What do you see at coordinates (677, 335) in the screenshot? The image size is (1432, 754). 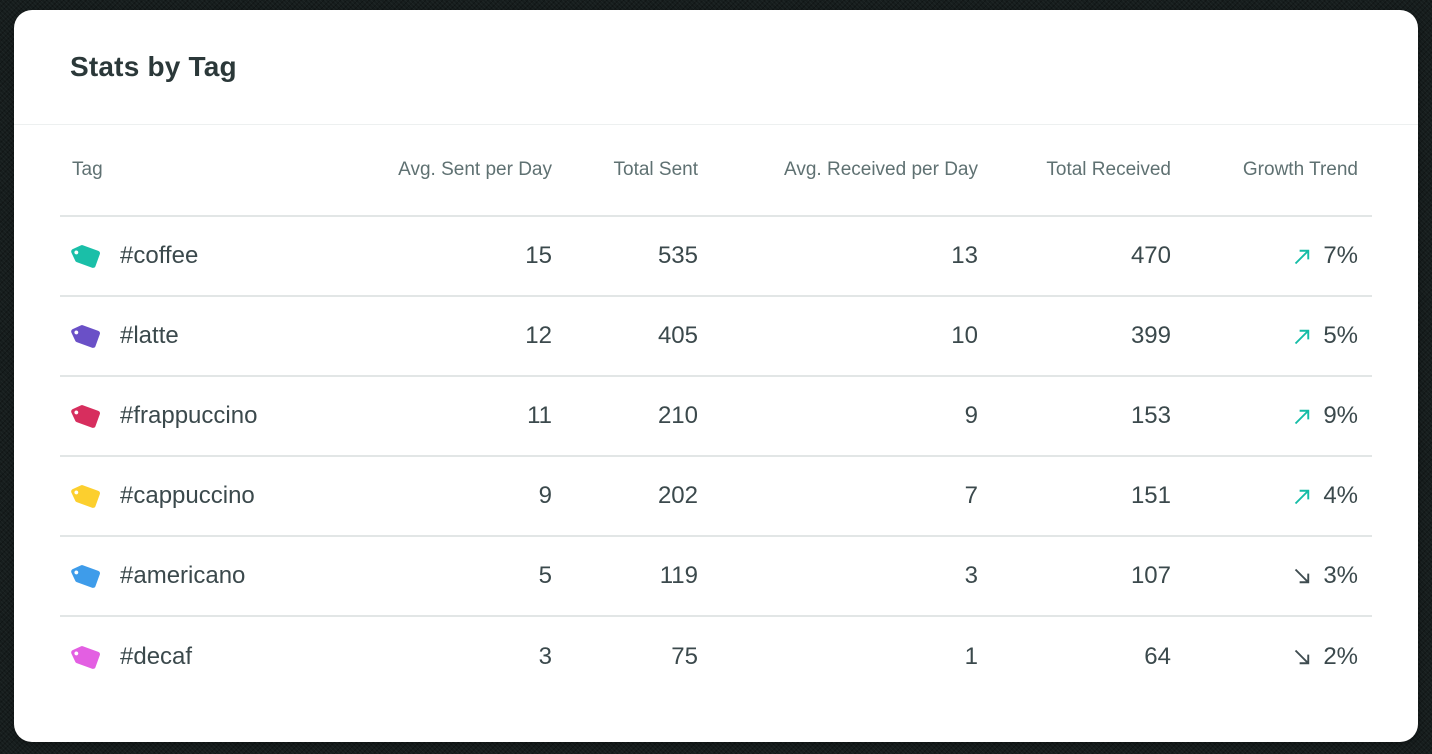 I see `total-sent-value: 405` at bounding box center [677, 335].